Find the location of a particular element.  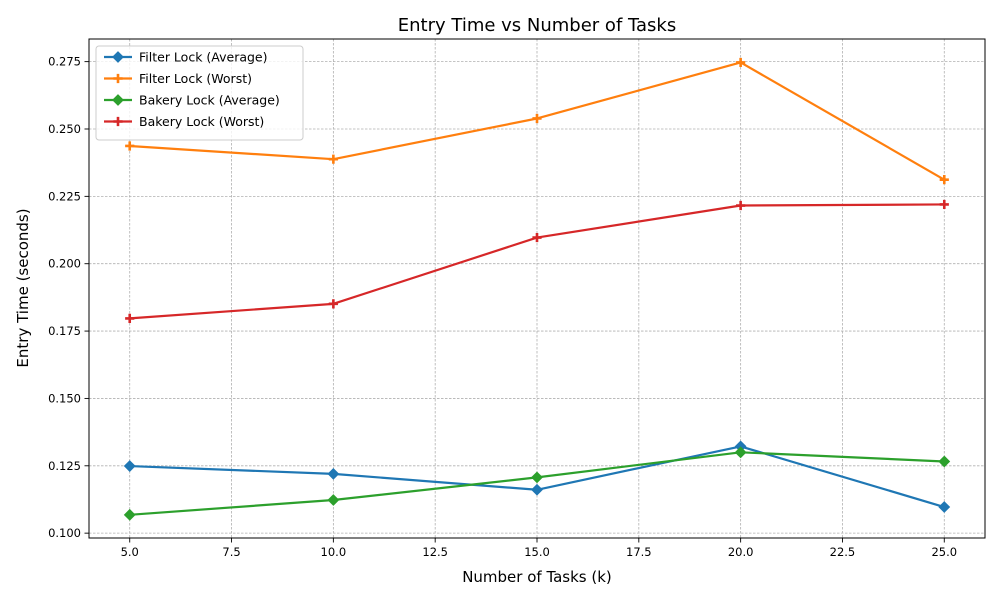

y-tick-label: 0.200 is located at coordinates (64, 264).